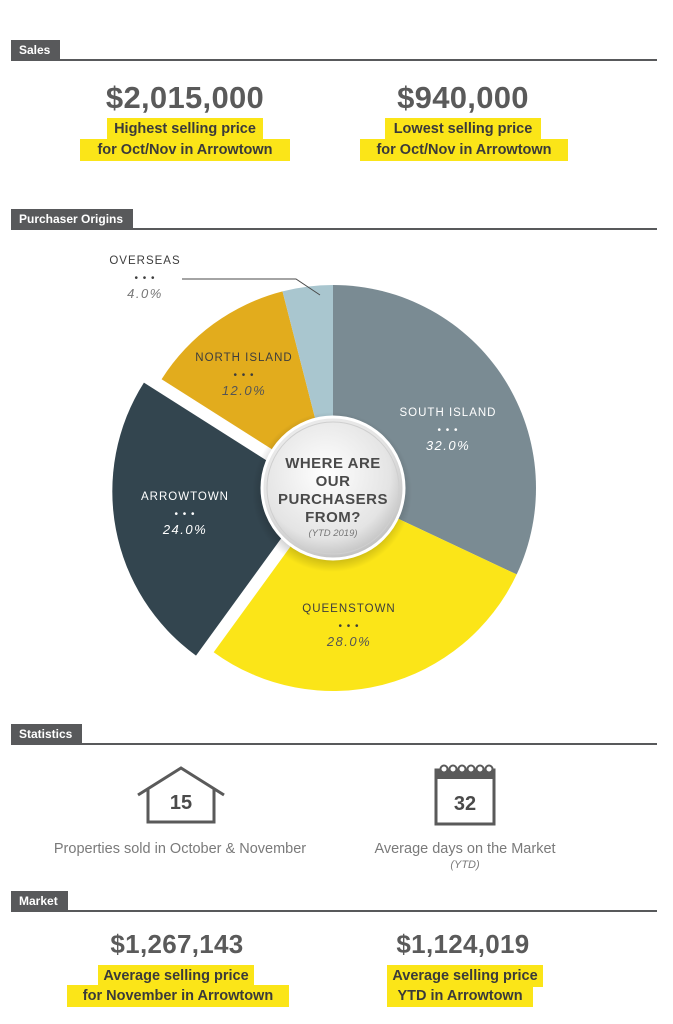 The width and height of the screenshot is (673, 1024). What do you see at coordinates (448, 413) in the screenshot?
I see `slice-label: SOUTH ISLAND` at bounding box center [448, 413].